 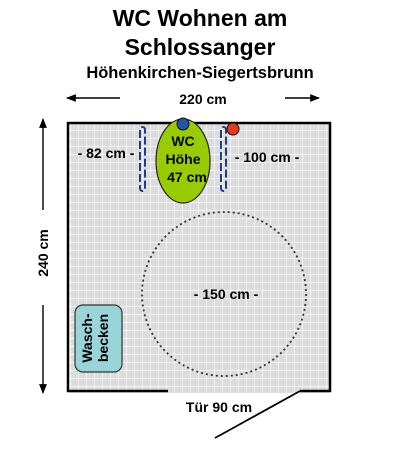 I want to click on height-label: 240 cm, so click(x=43, y=252).